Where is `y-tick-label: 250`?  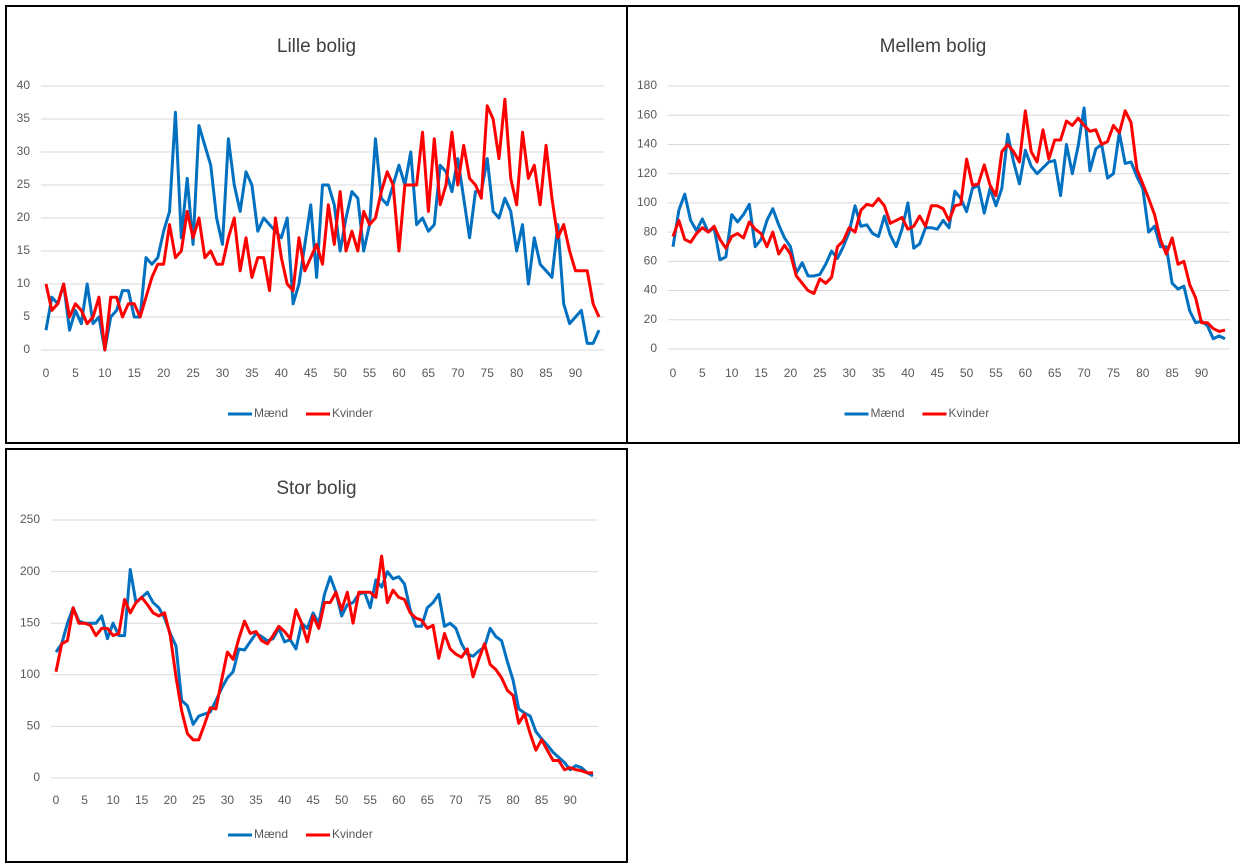
y-tick-label: 250 is located at coordinates (30, 519).